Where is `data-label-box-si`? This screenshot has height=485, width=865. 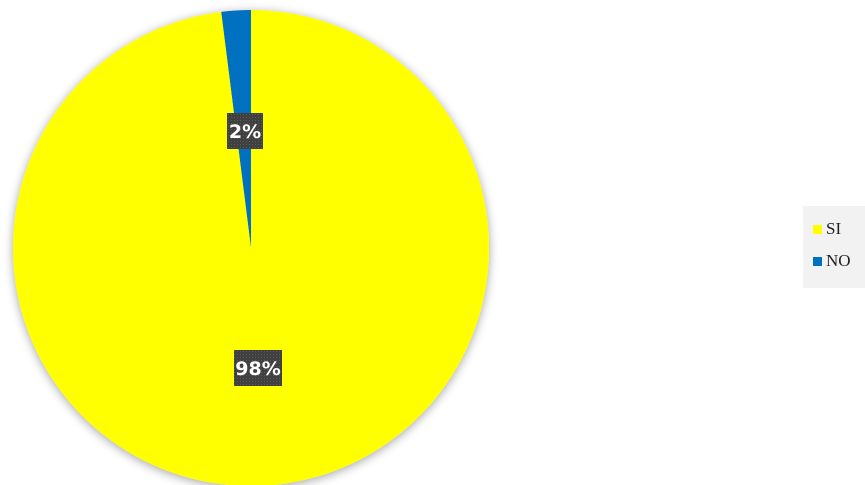
data-label-box-si is located at coordinates (258, 368).